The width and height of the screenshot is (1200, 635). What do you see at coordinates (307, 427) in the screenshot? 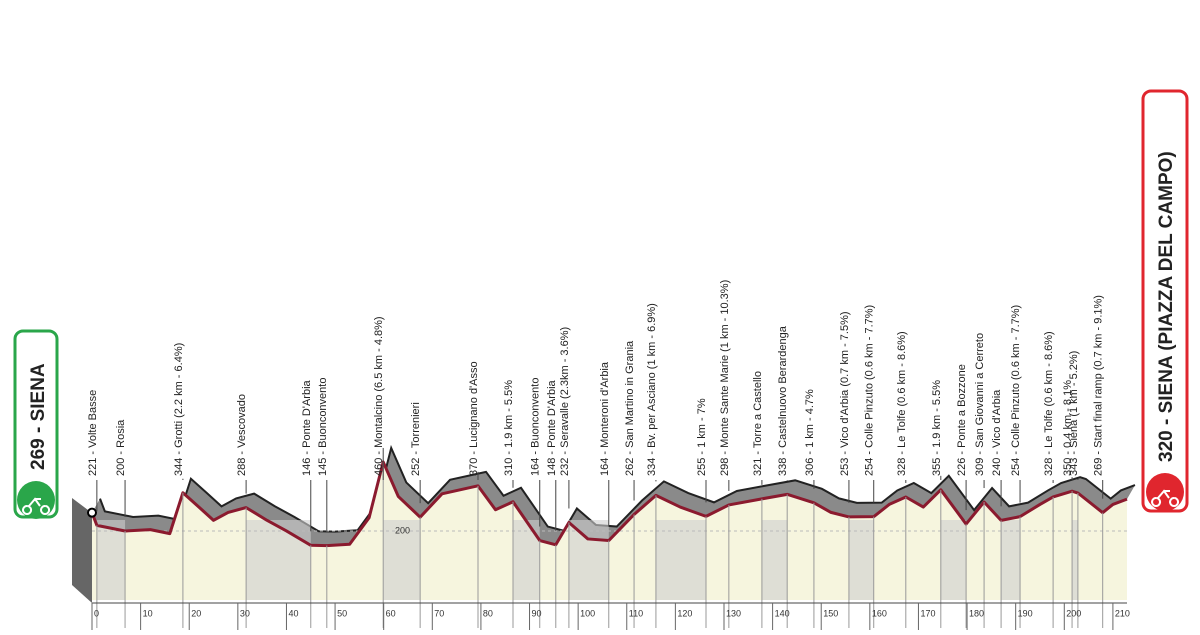
I see `waypoint-label: 146 - Ponte D'Arbia` at bounding box center [307, 427].